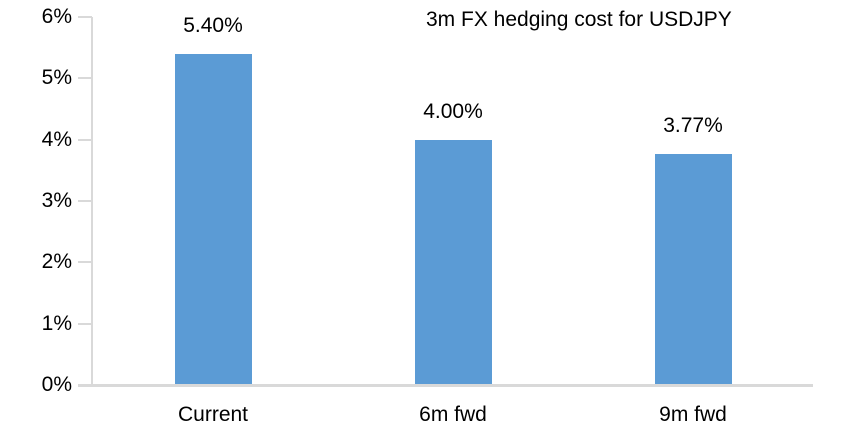  Describe the element at coordinates (453, 262) in the screenshot. I see `bar-6m-fwd` at that location.